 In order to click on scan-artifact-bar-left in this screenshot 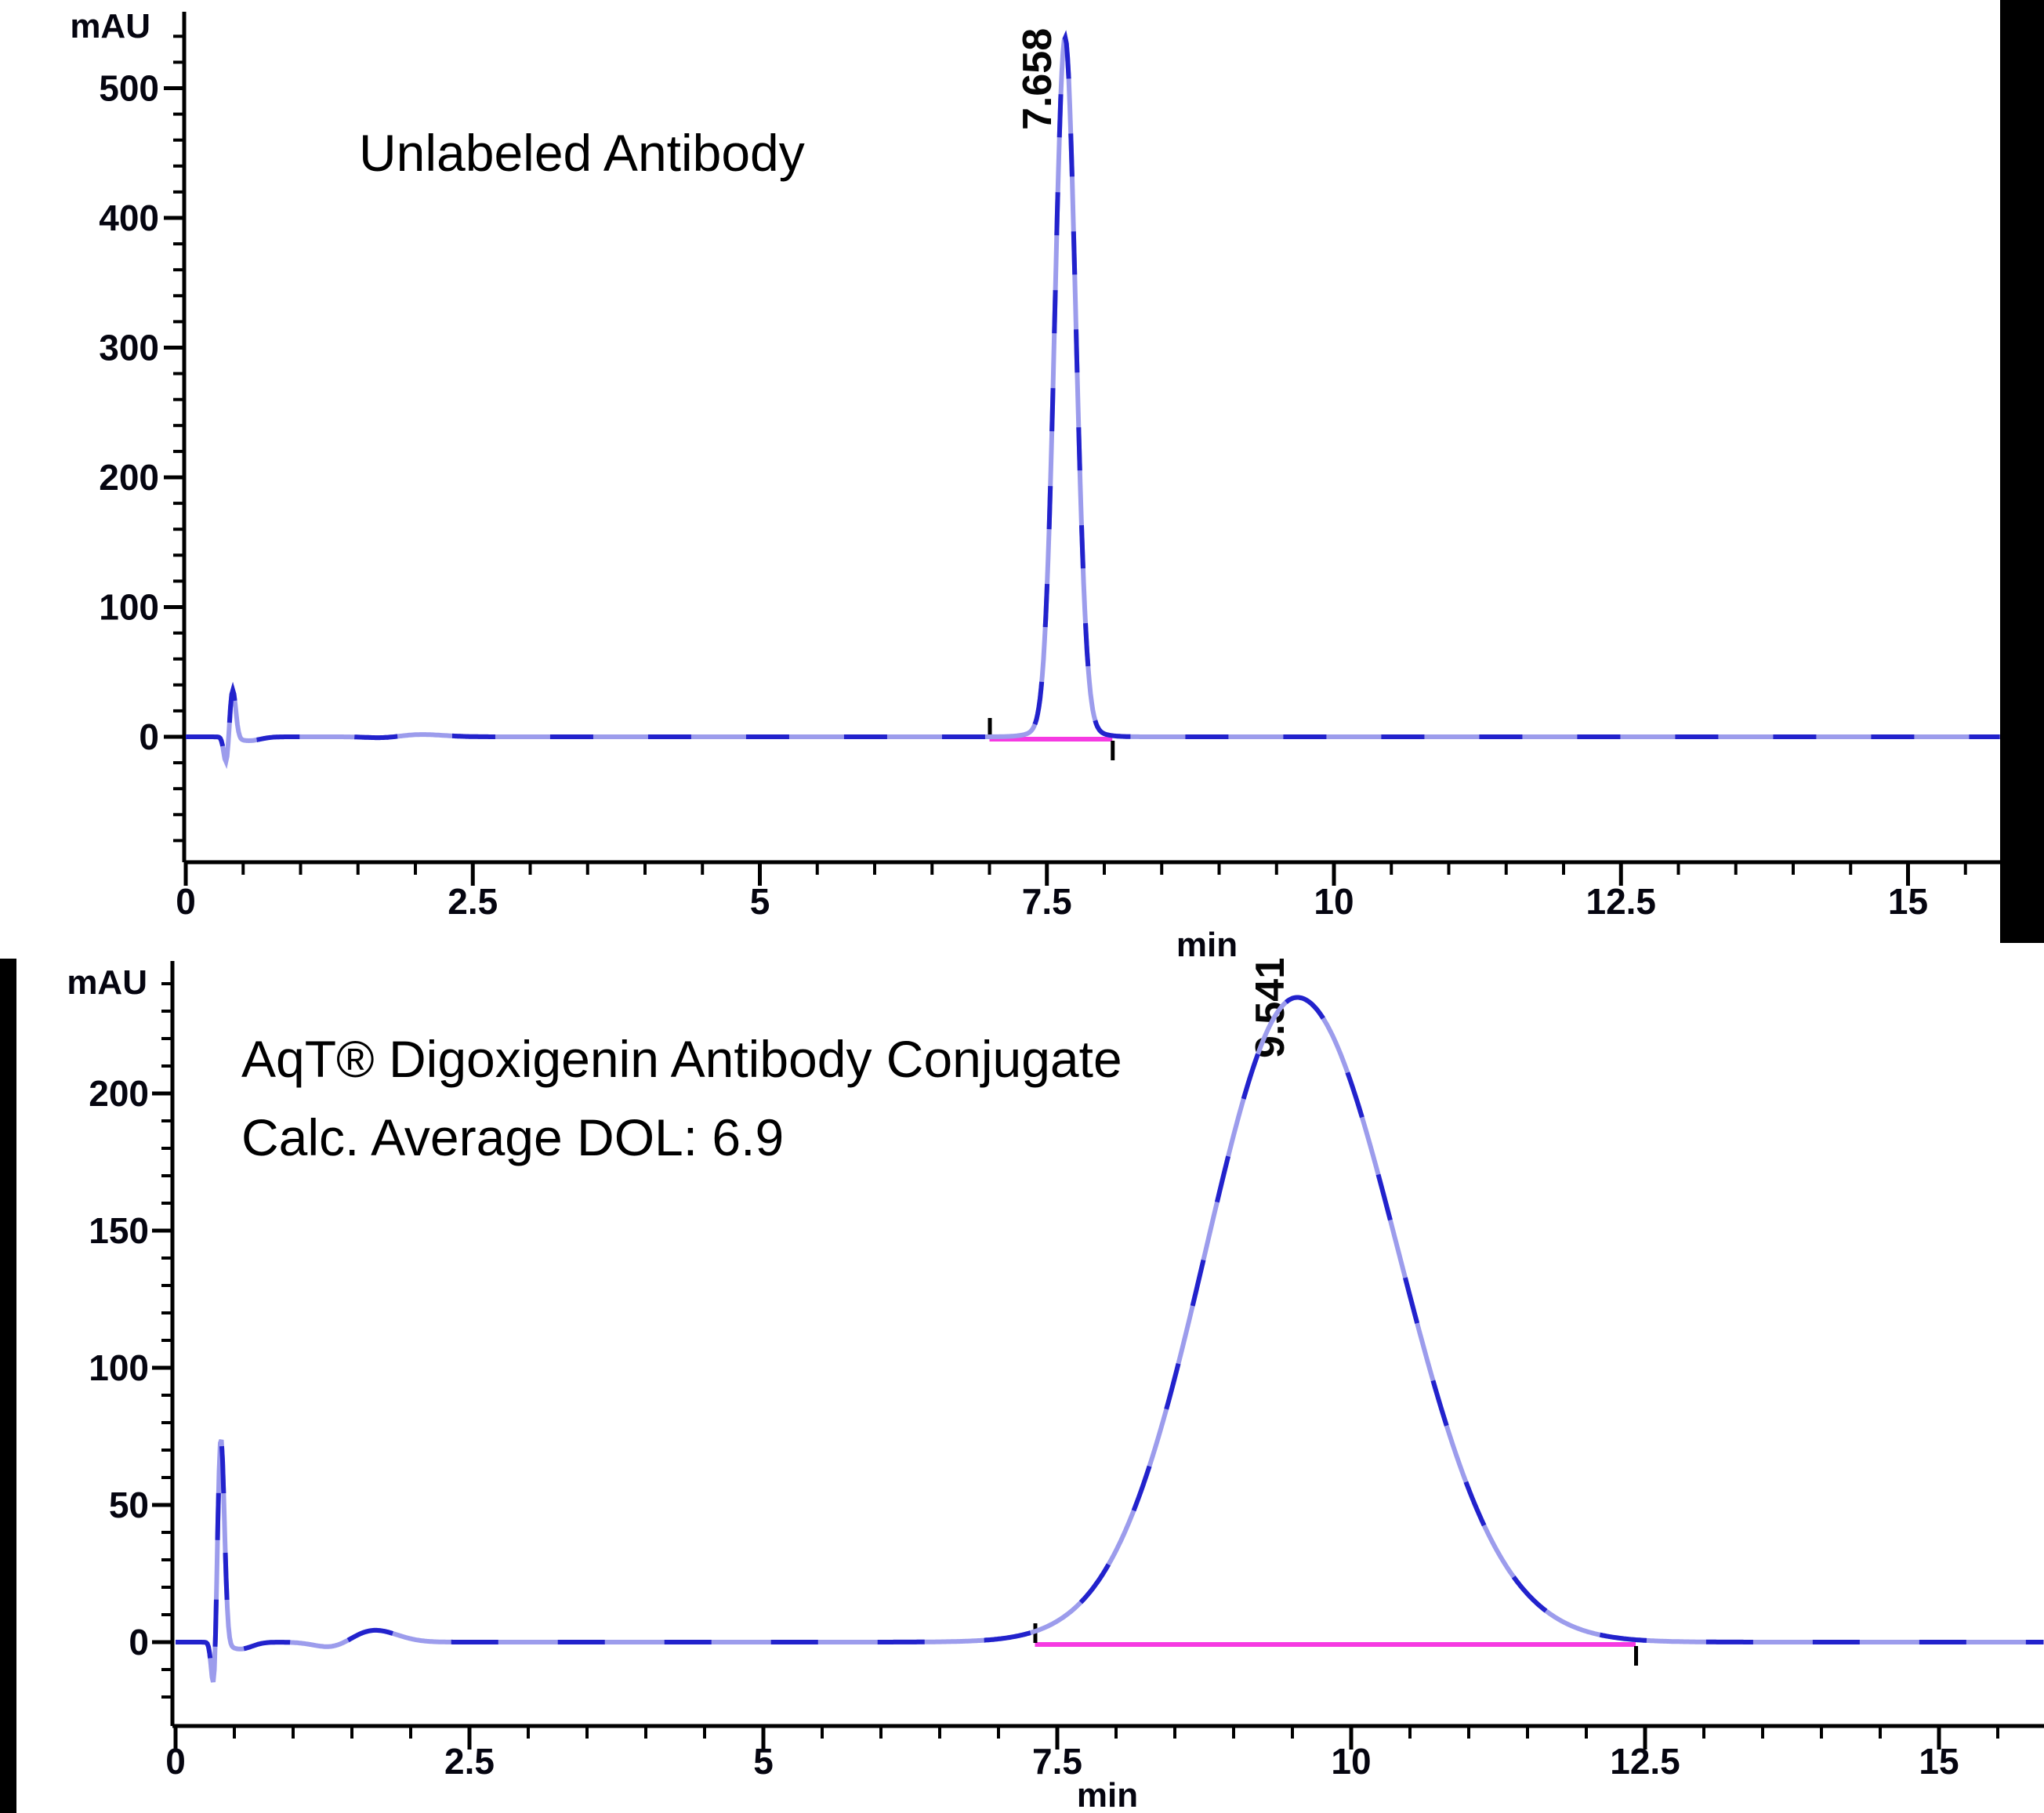, I will do `click(8, 1386)`.